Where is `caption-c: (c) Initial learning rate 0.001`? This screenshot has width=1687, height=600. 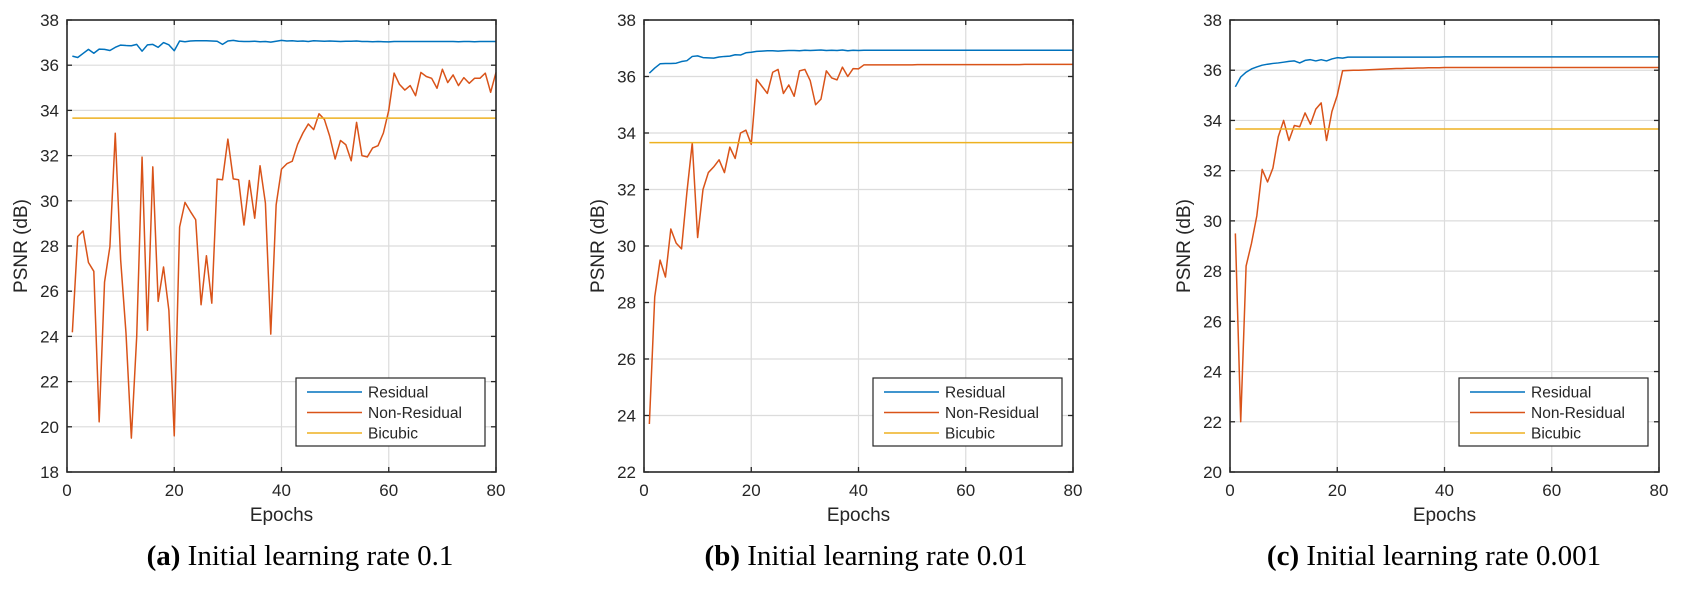 caption-c: (c) Initial learning rate 0.001 is located at coordinates (1434, 556).